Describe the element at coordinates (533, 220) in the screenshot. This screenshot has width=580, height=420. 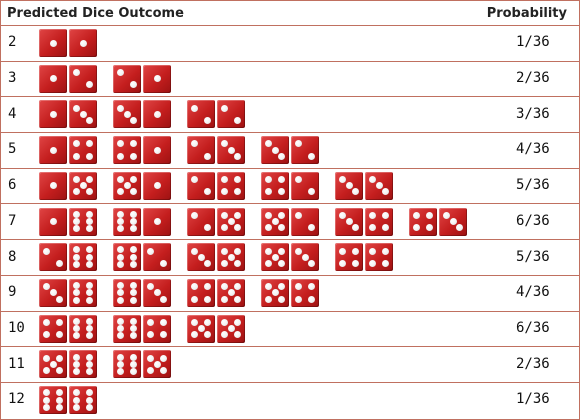
I see `outcome-probability: 6/36` at that location.